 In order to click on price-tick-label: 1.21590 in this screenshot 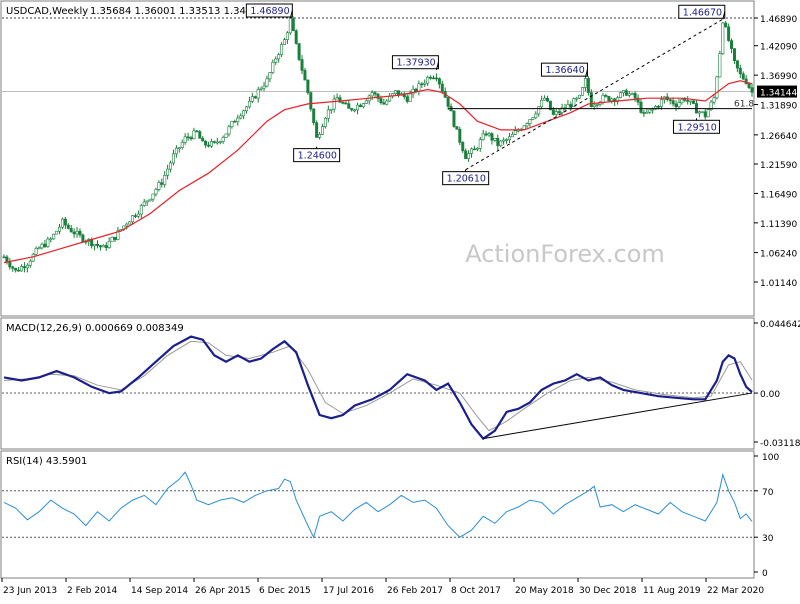, I will do `click(778, 166)`.